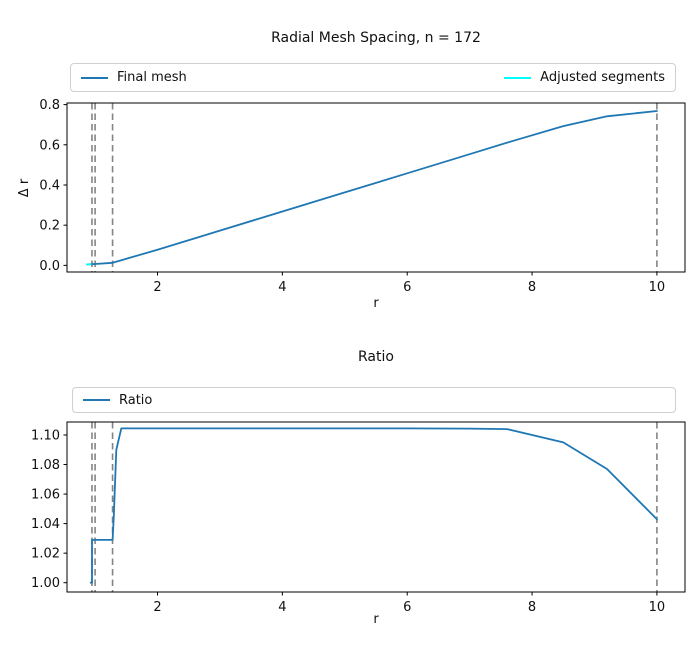  I want to click on ratio-xlabel: r, so click(376, 619).